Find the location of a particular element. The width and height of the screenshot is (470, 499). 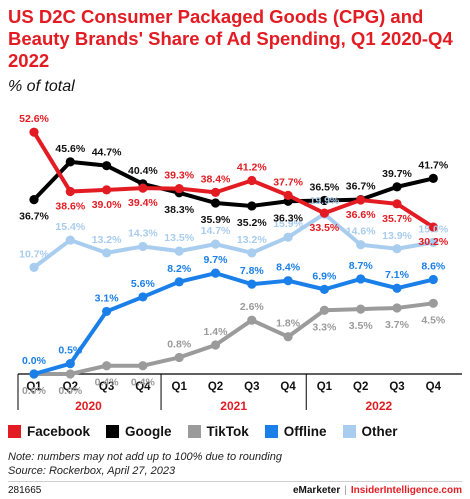

other-series-line is located at coordinates (234, 240).